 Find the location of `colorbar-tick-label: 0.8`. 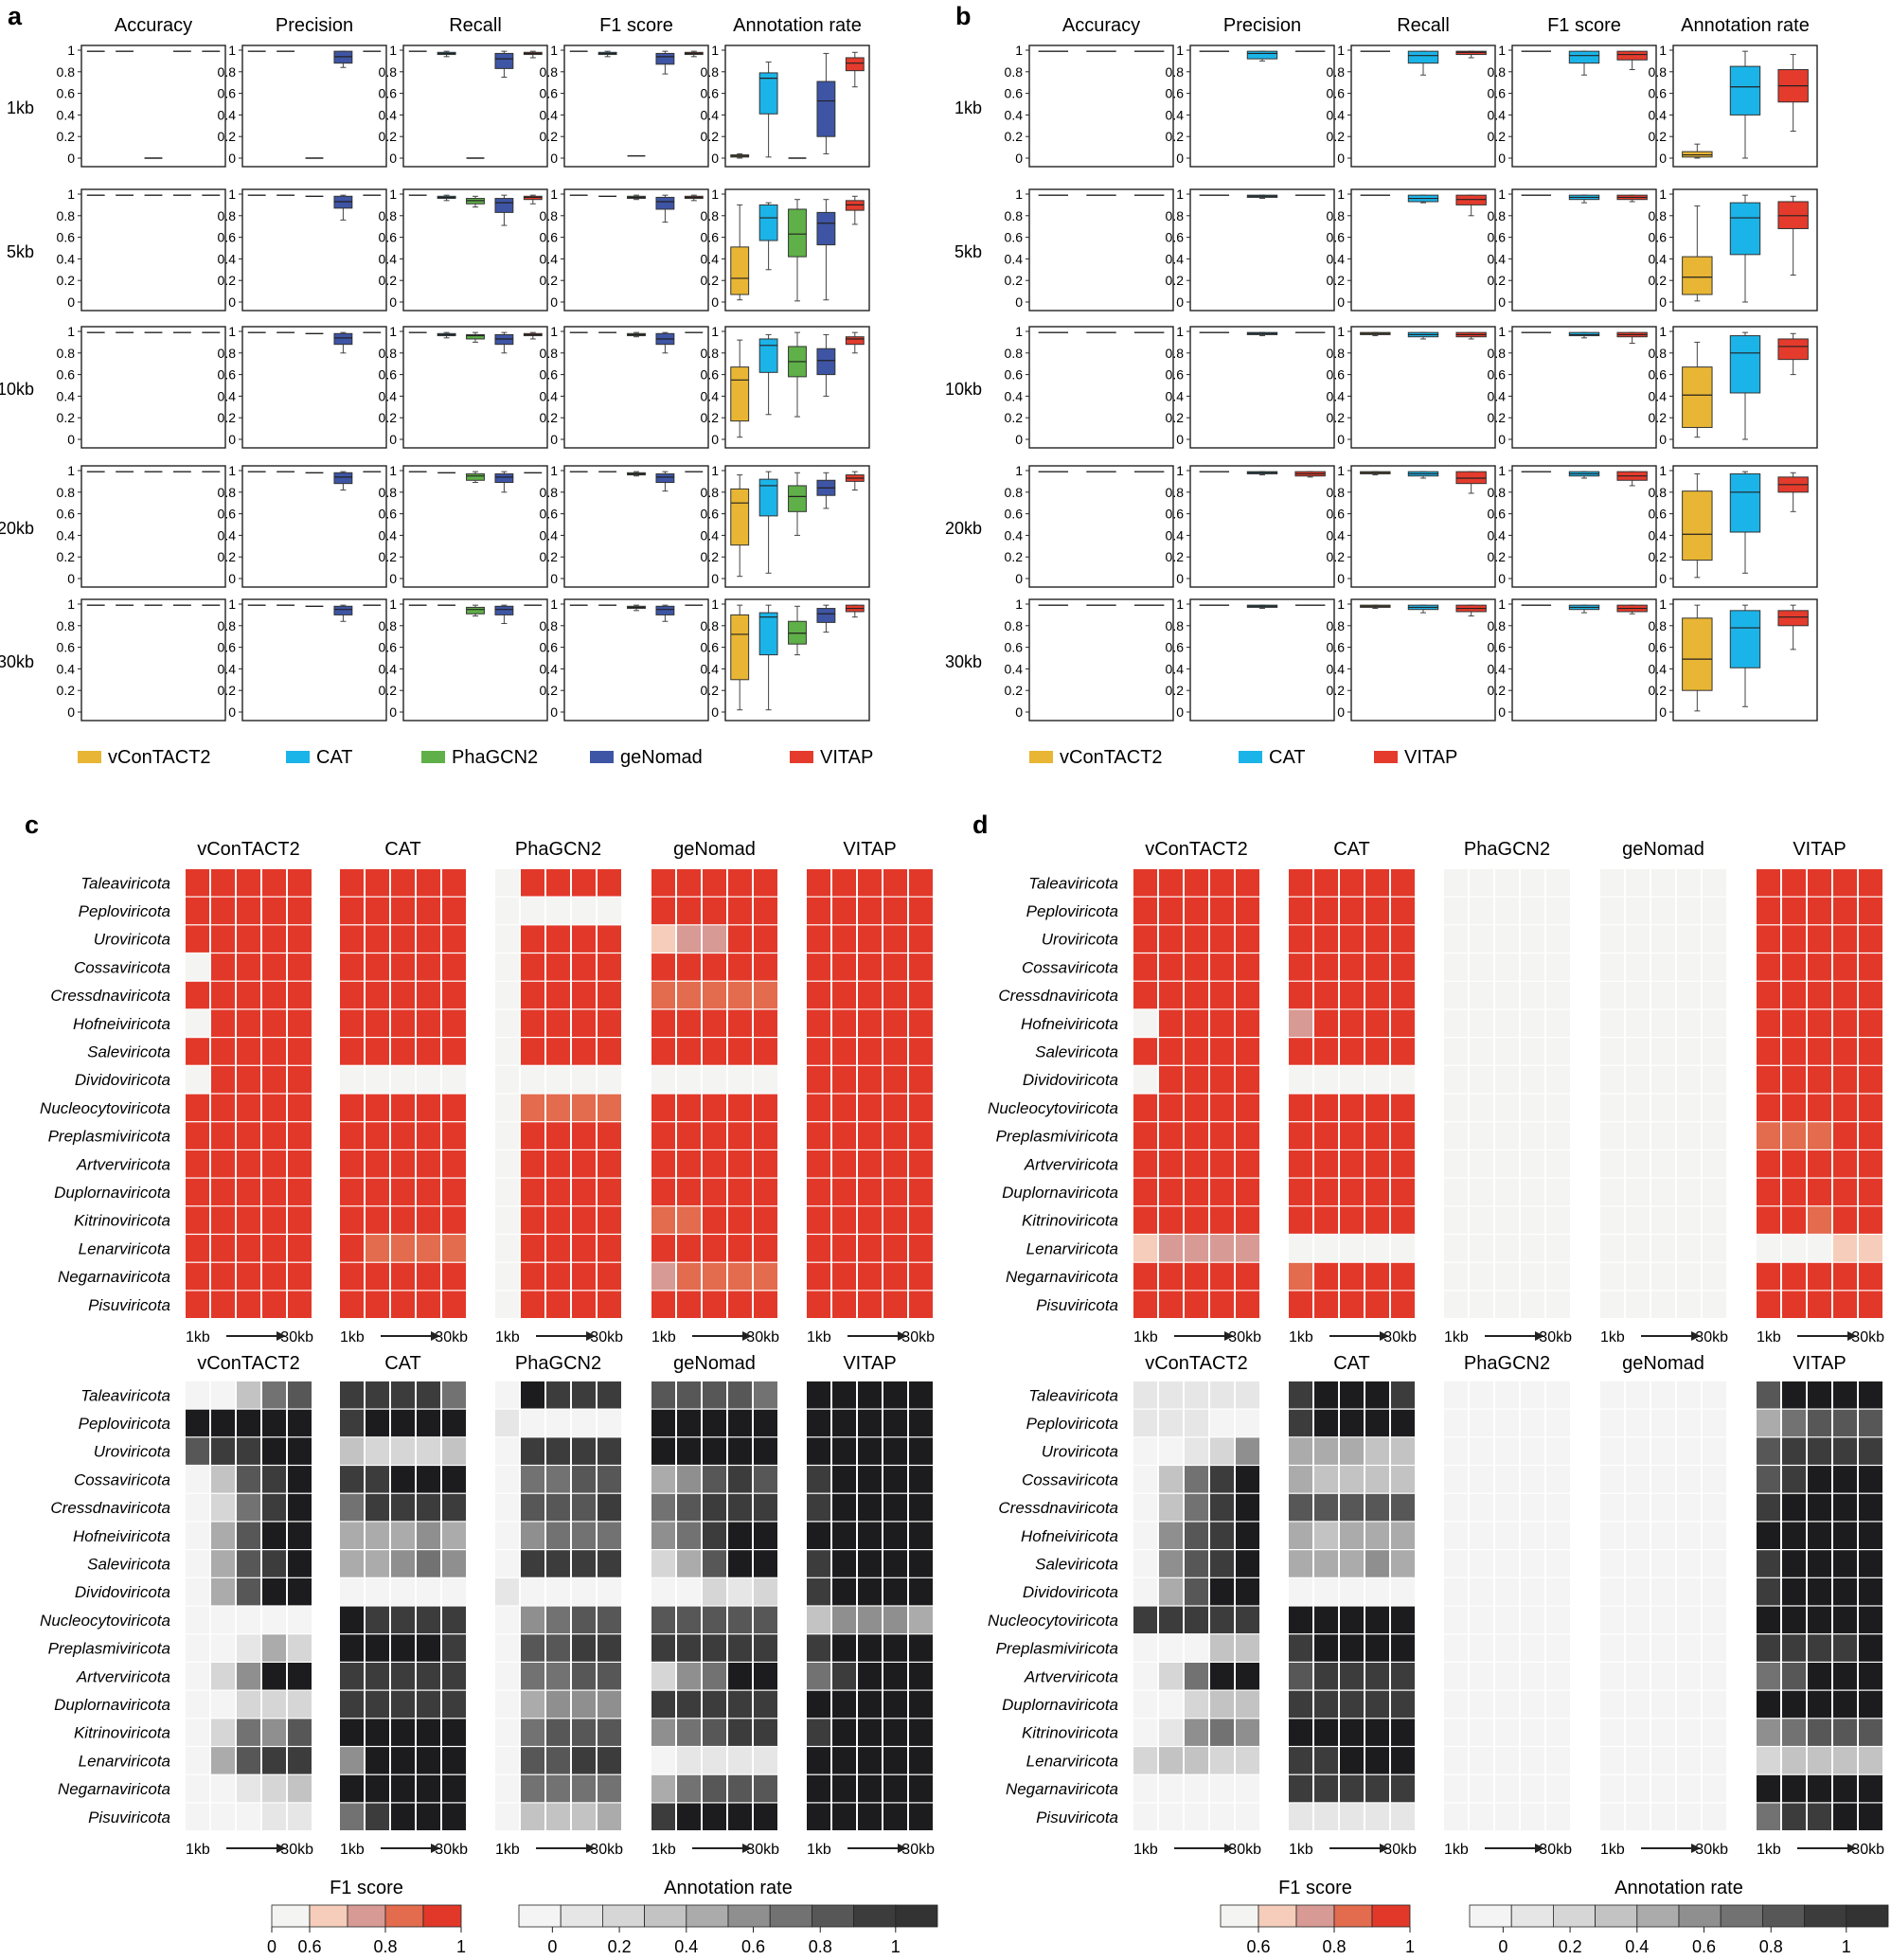

colorbar-tick-label: 0.8 is located at coordinates (1771, 1946).